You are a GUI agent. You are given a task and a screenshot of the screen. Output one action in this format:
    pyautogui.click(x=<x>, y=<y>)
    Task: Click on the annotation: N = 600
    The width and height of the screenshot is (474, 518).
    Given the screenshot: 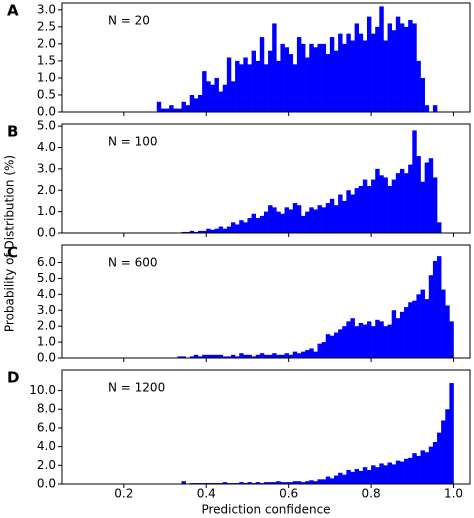 What is the action you would take?
    pyautogui.click(x=133, y=263)
    